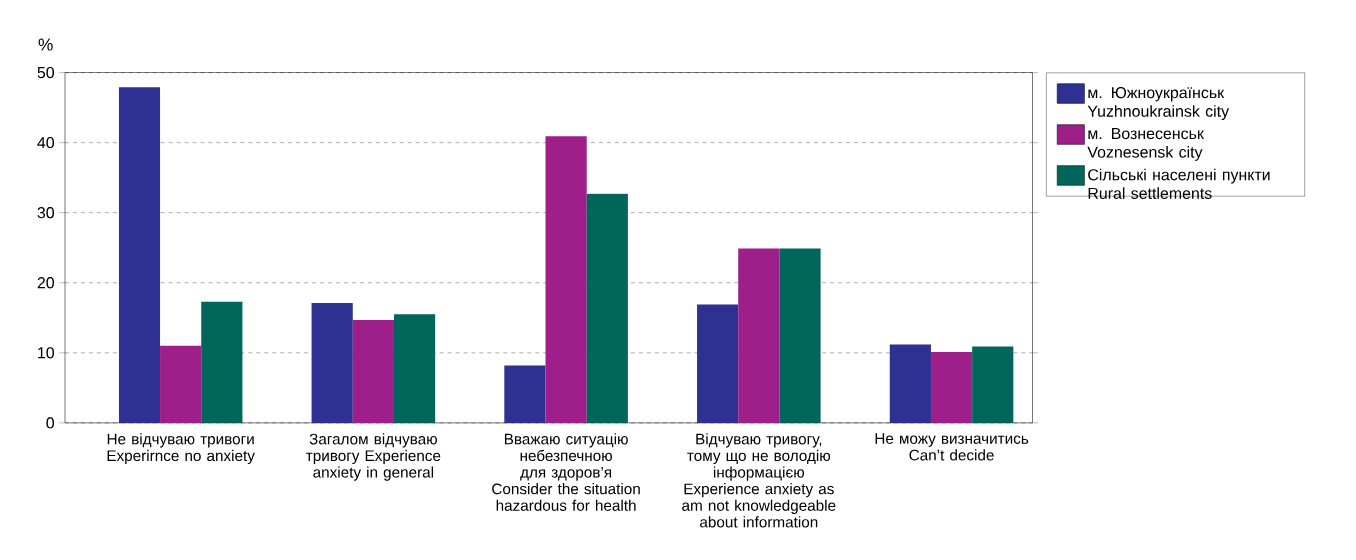 This screenshot has height=560, width=1356. What do you see at coordinates (181, 449) in the screenshot?
I see `x-tick-label: Не відчуваю тривоги Experirnce no anxiety` at bounding box center [181, 449].